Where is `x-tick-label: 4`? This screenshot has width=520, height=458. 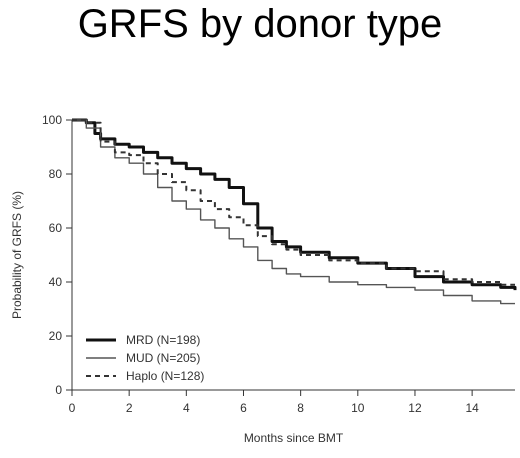 x-tick-label: 4 is located at coordinates (186, 408).